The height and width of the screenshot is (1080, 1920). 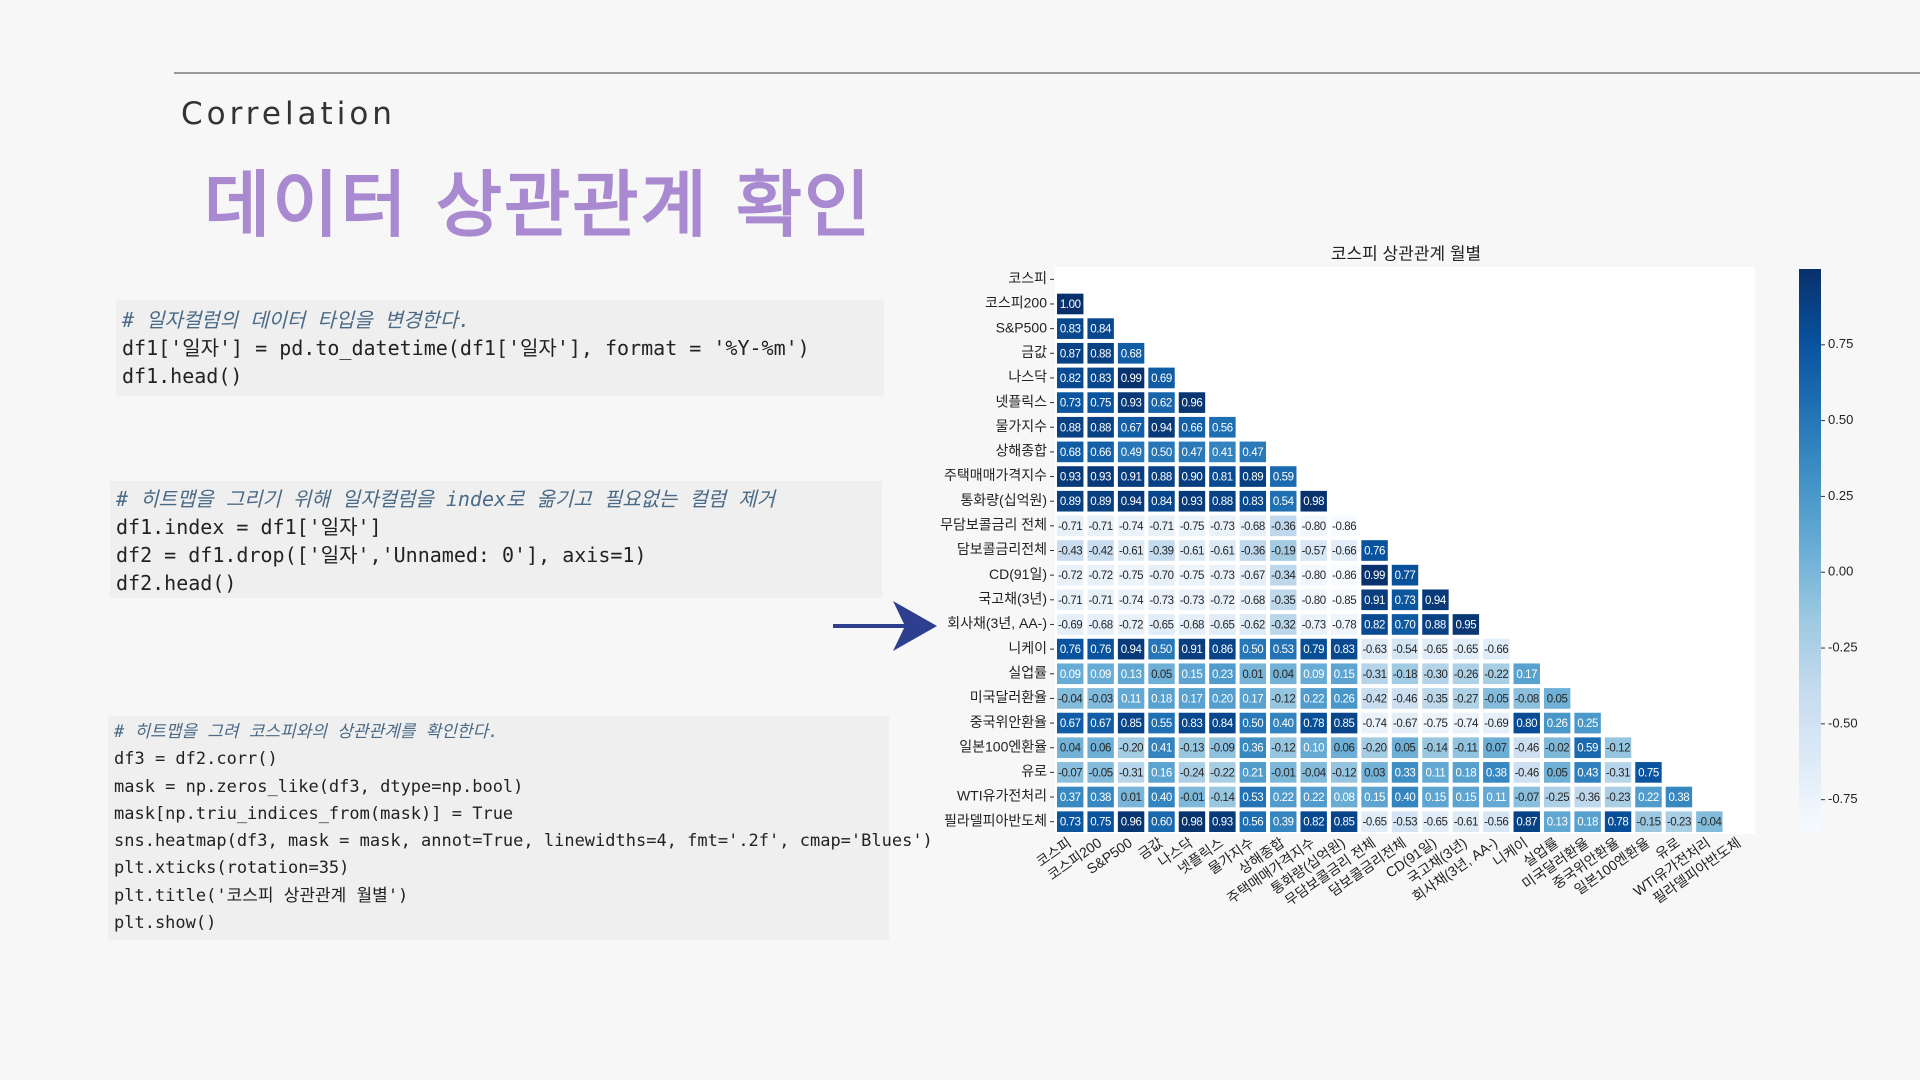 I want to click on cell-label: -0.26, so click(x=1466, y=675).